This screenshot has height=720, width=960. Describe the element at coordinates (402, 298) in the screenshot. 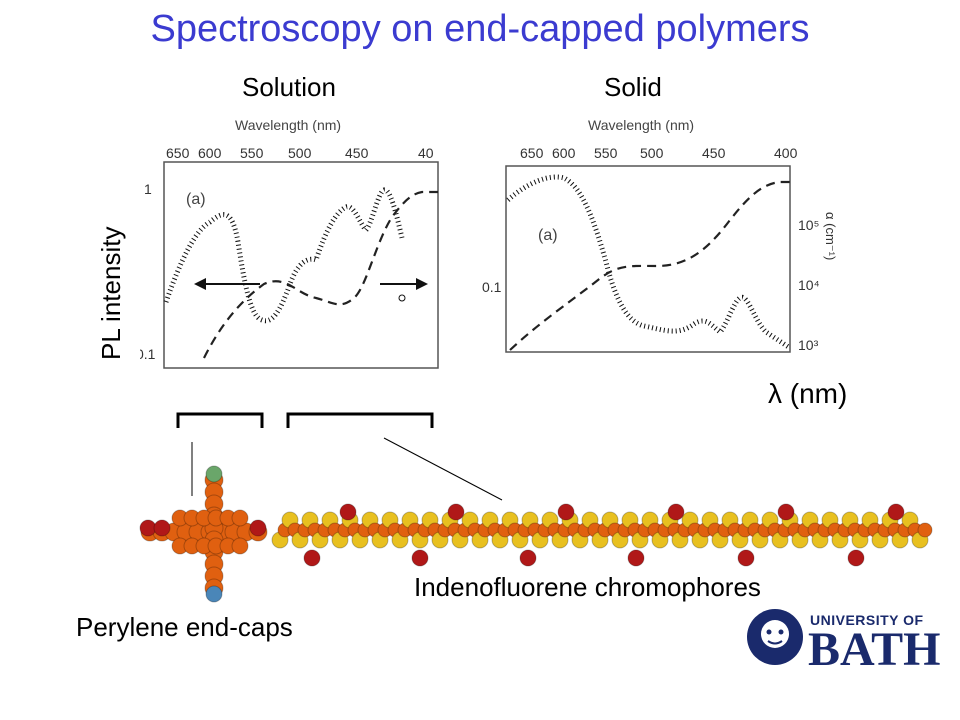

I see `solution-marker` at that location.